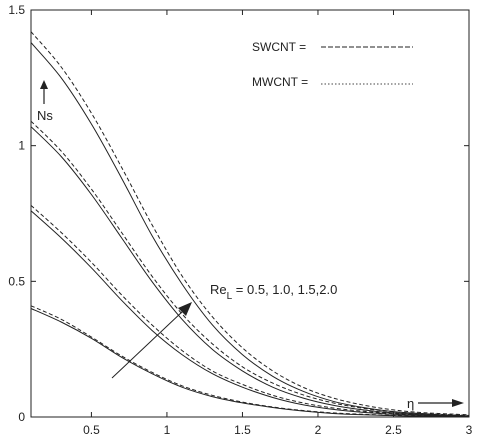 The width and height of the screenshot is (480, 446). Describe the element at coordinates (280, 82) in the screenshot. I see `legend-label-mwcnt: MWCNT =` at that location.